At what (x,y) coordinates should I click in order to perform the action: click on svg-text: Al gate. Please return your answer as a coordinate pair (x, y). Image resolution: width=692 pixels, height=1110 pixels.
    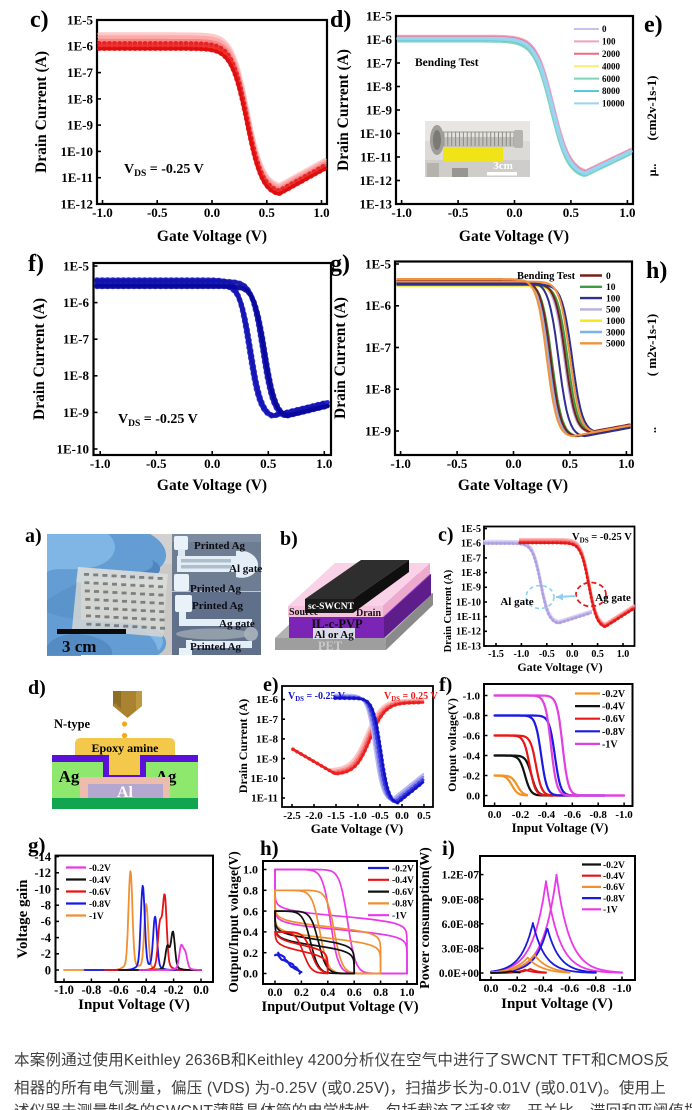
    Looking at the image, I should click on (516, 602).